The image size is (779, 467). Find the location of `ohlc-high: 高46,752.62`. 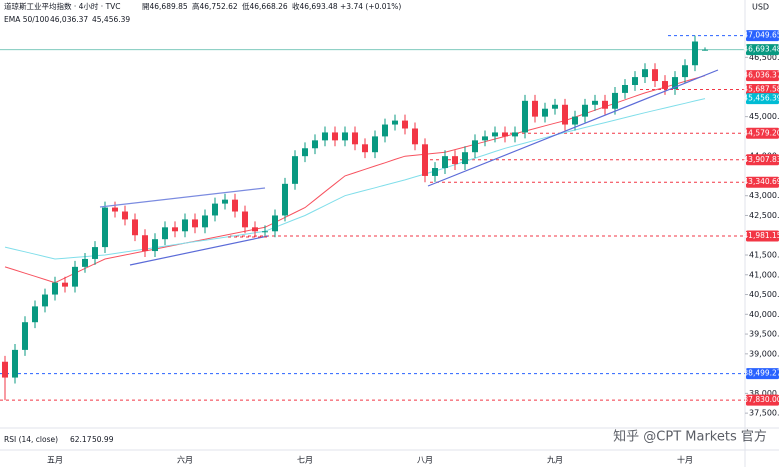

ohlc-high: 高46,752.62 is located at coordinates (215, 6).